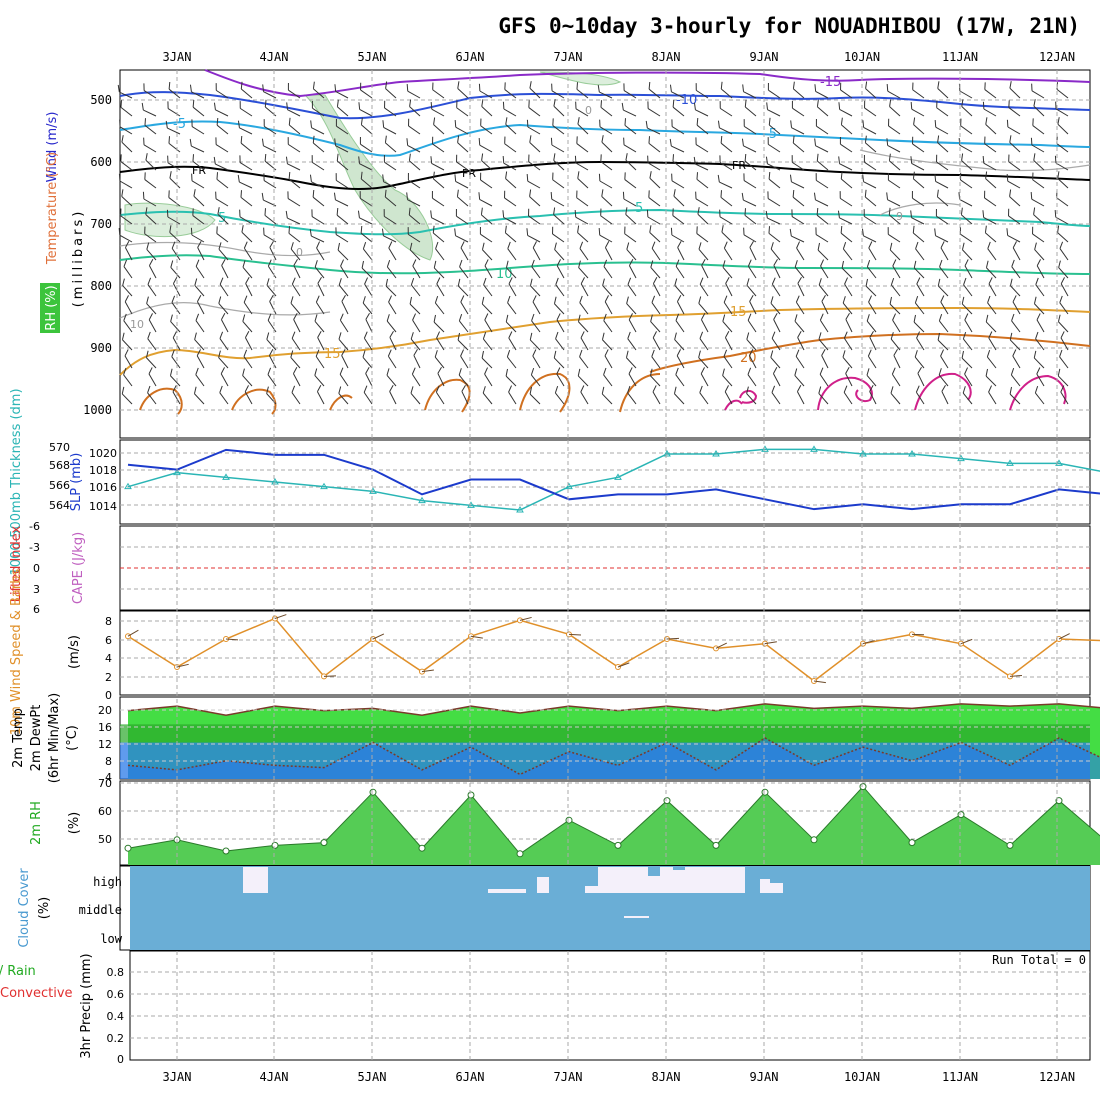 Image resolution: width=1100 pixels, height=1100 pixels. Describe the element at coordinates (232, 639) in the screenshot. I see `wind10m-barb` at that location.